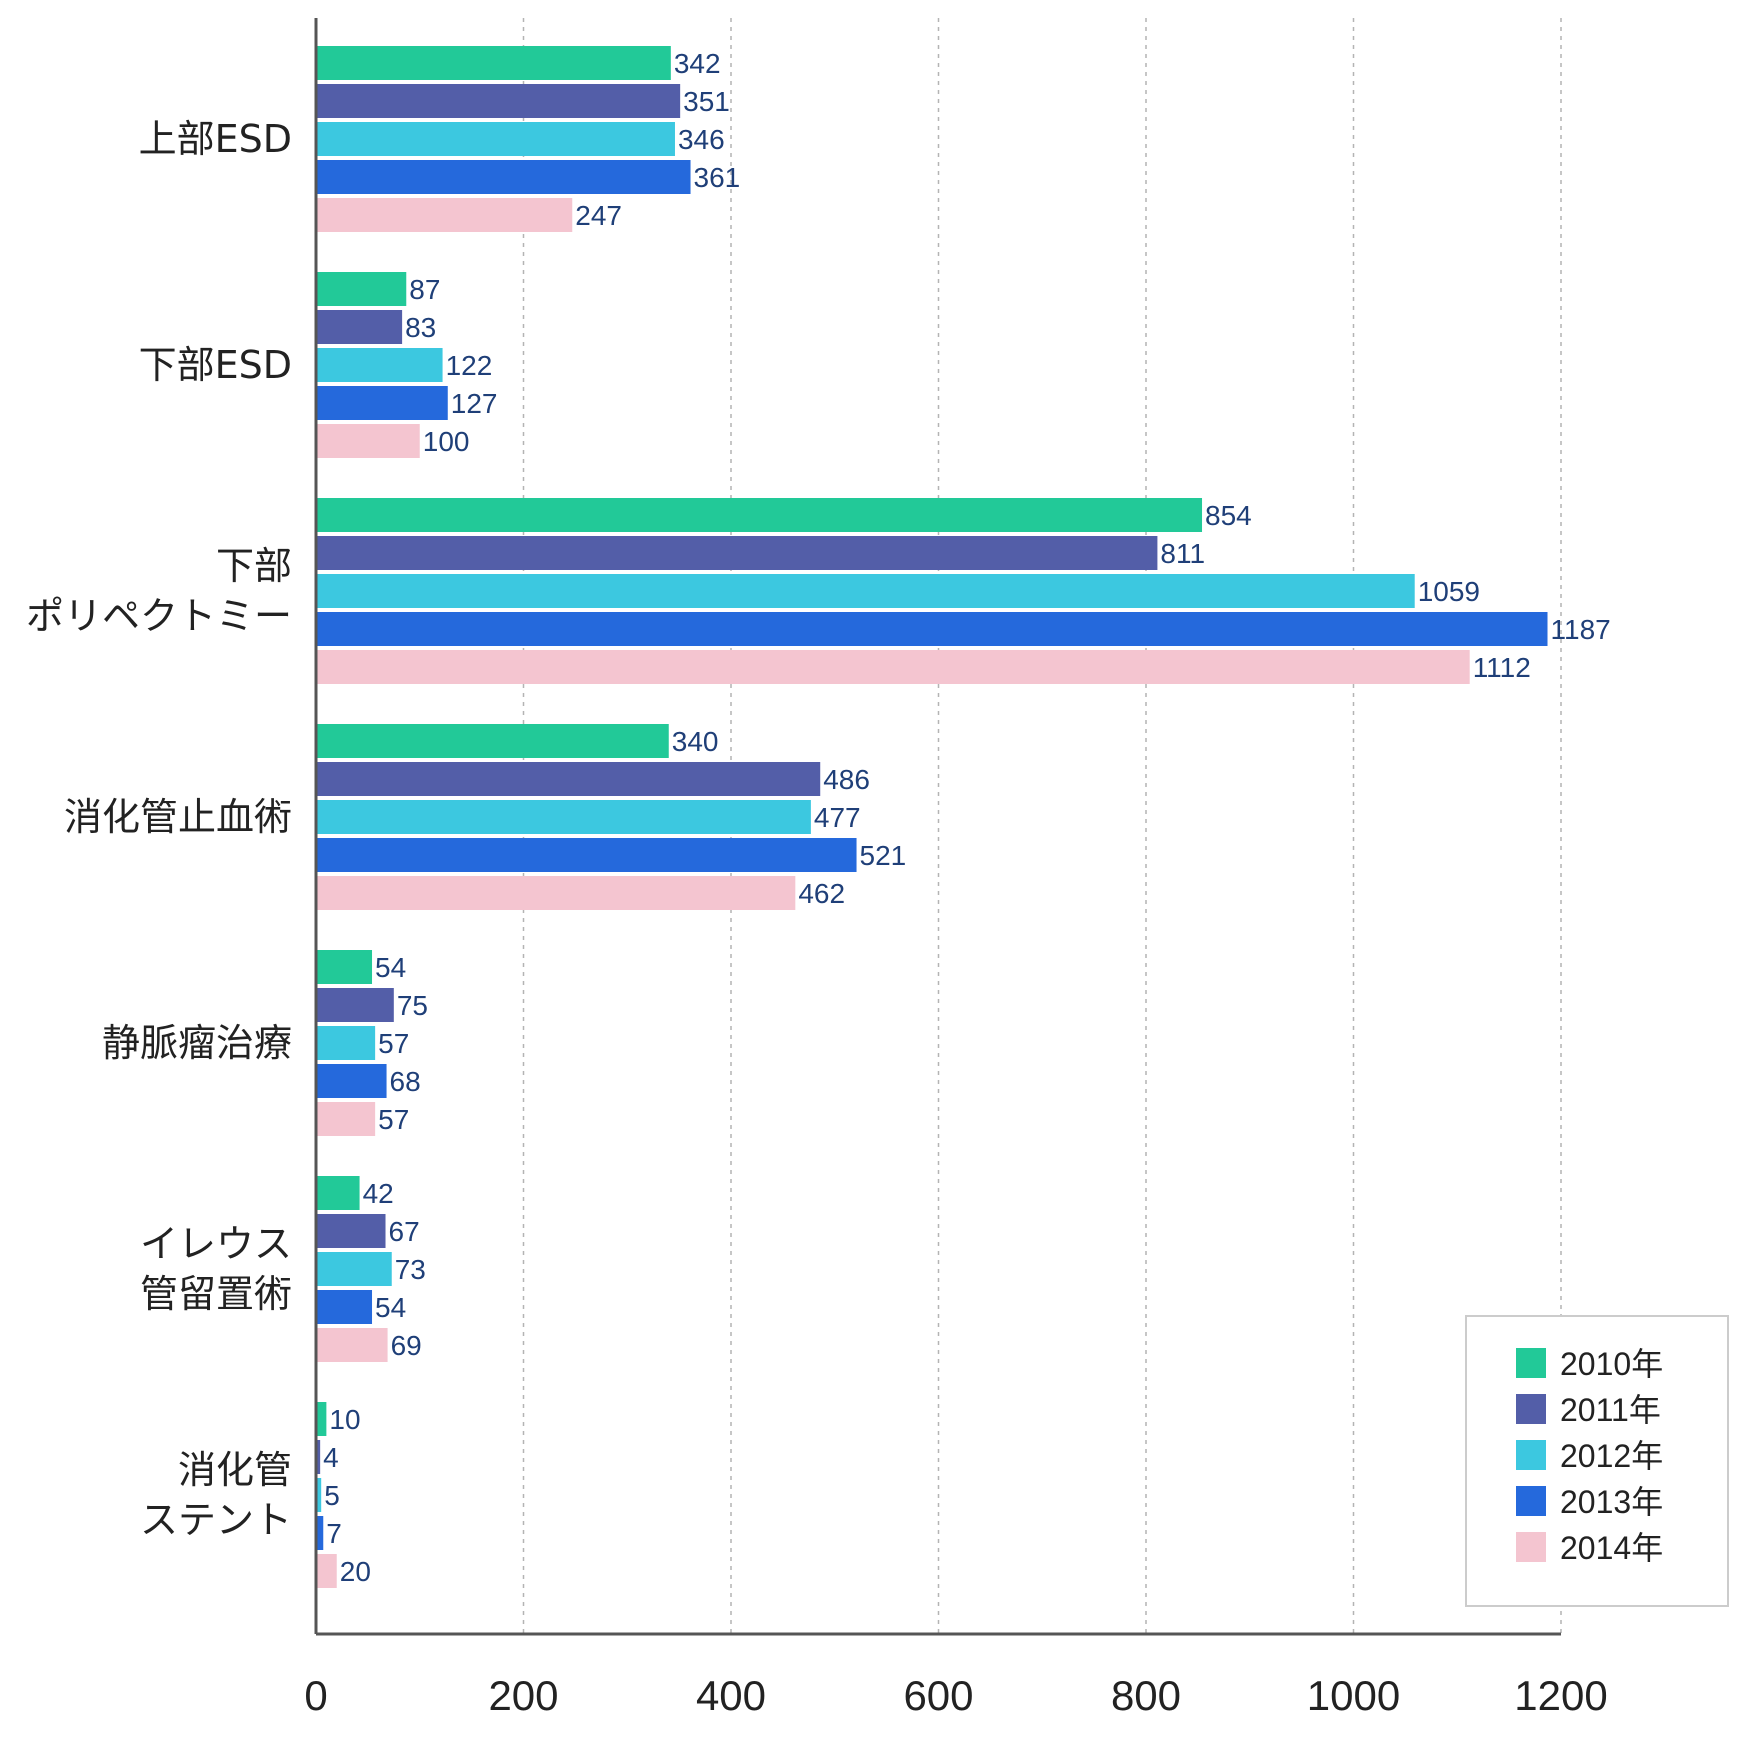  I want to click on data-label: 351, so click(706, 101).